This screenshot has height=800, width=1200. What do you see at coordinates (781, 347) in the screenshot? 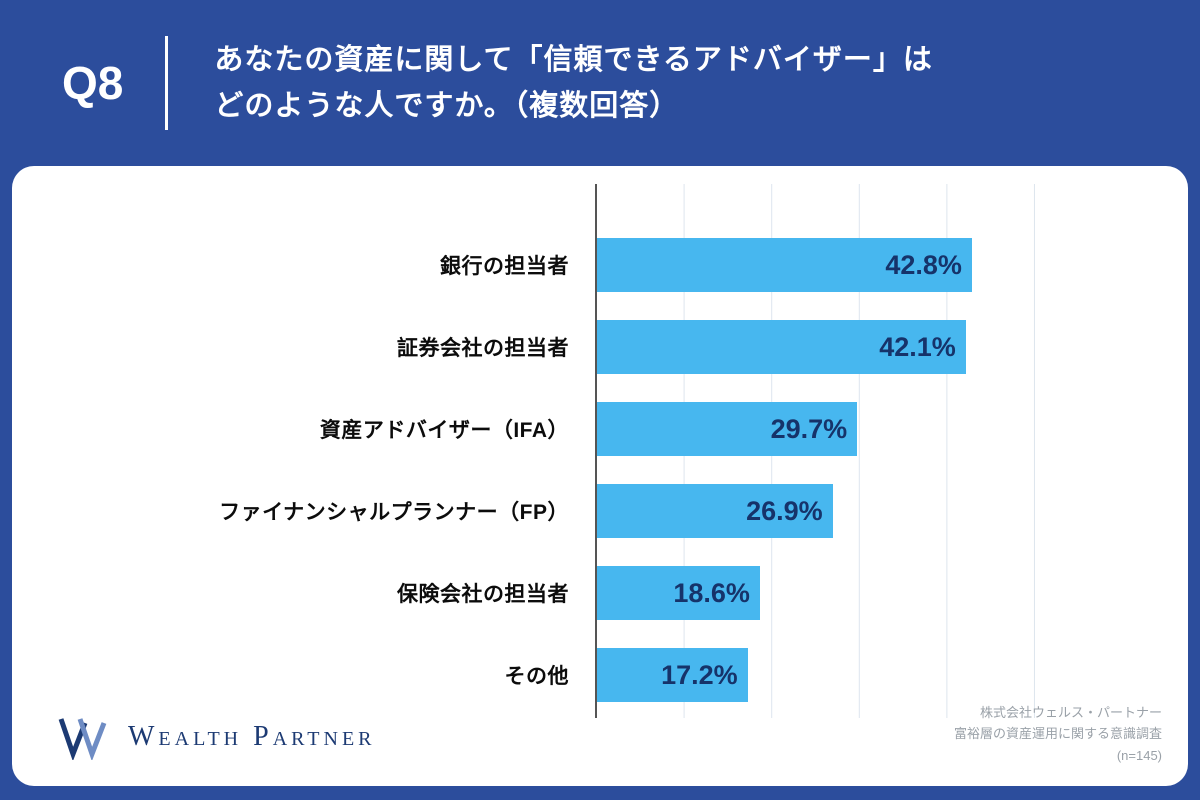
I see `bar: 42.1%` at bounding box center [781, 347].